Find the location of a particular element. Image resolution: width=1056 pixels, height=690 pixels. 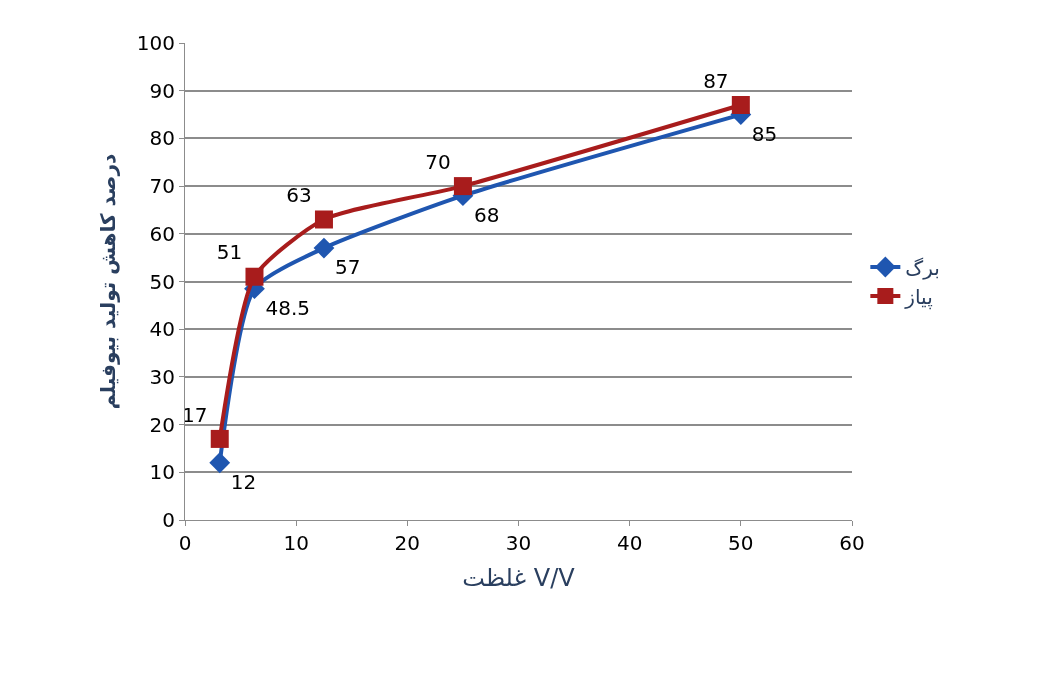

data-label: 63 is located at coordinates (299, 195).